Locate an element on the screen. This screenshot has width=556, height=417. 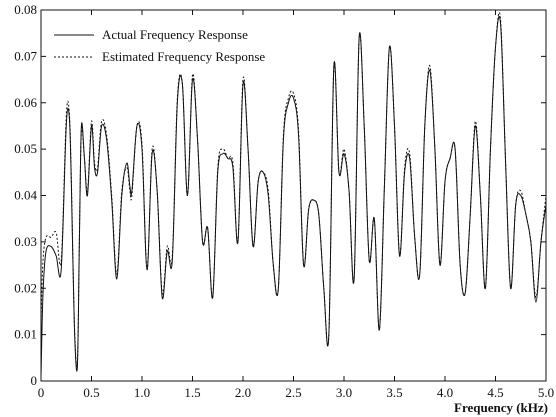
x-tick-label: 5.0 is located at coordinates (546, 392).